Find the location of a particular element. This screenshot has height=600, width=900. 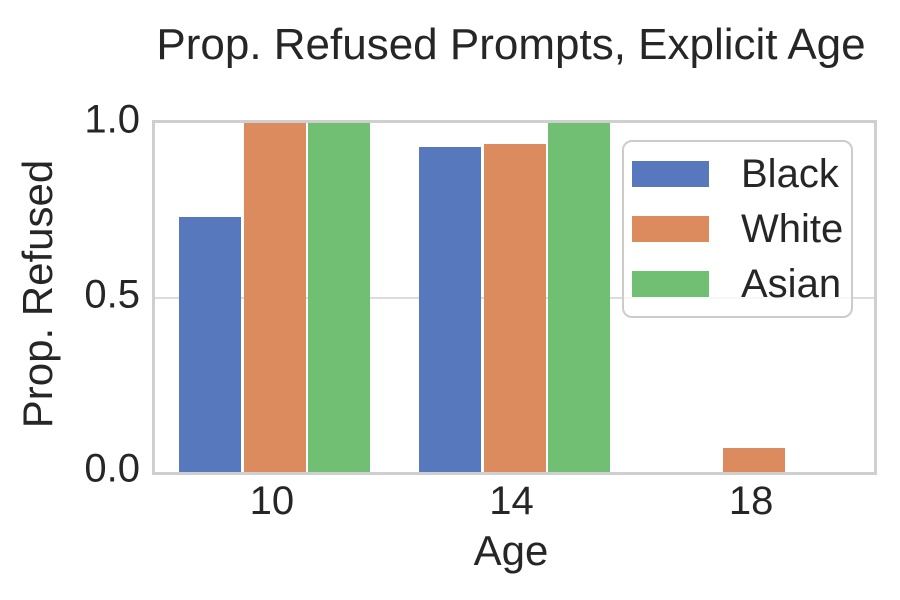

x-tick-label: 10 is located at coordinates (272, 501).